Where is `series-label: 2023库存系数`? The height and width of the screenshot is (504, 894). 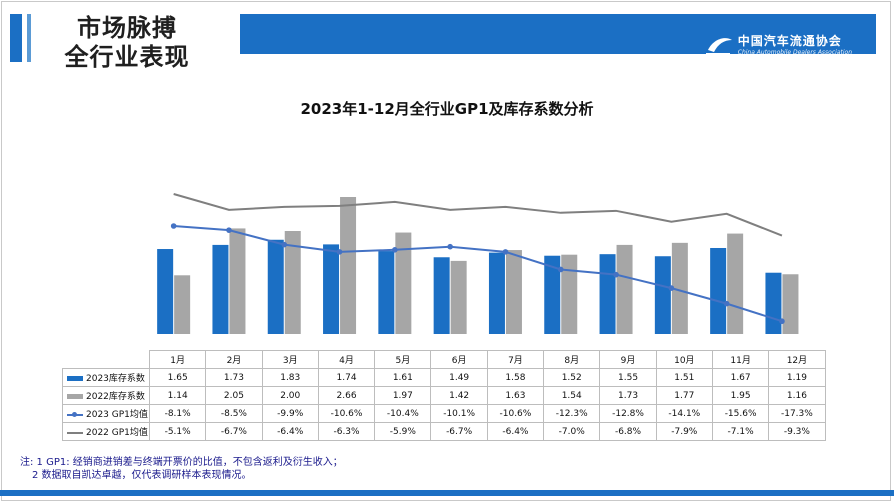 series-label: 2023库存系数 is located at coordinates (106, 377).